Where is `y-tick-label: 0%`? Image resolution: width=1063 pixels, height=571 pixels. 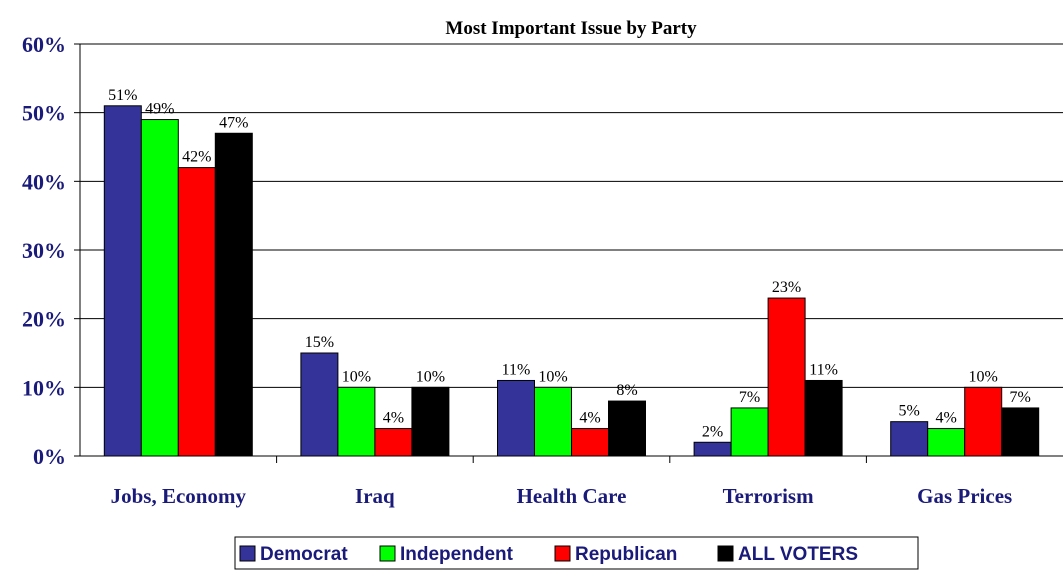 y-tick-label: 0% is located at coordinates (49, 456).